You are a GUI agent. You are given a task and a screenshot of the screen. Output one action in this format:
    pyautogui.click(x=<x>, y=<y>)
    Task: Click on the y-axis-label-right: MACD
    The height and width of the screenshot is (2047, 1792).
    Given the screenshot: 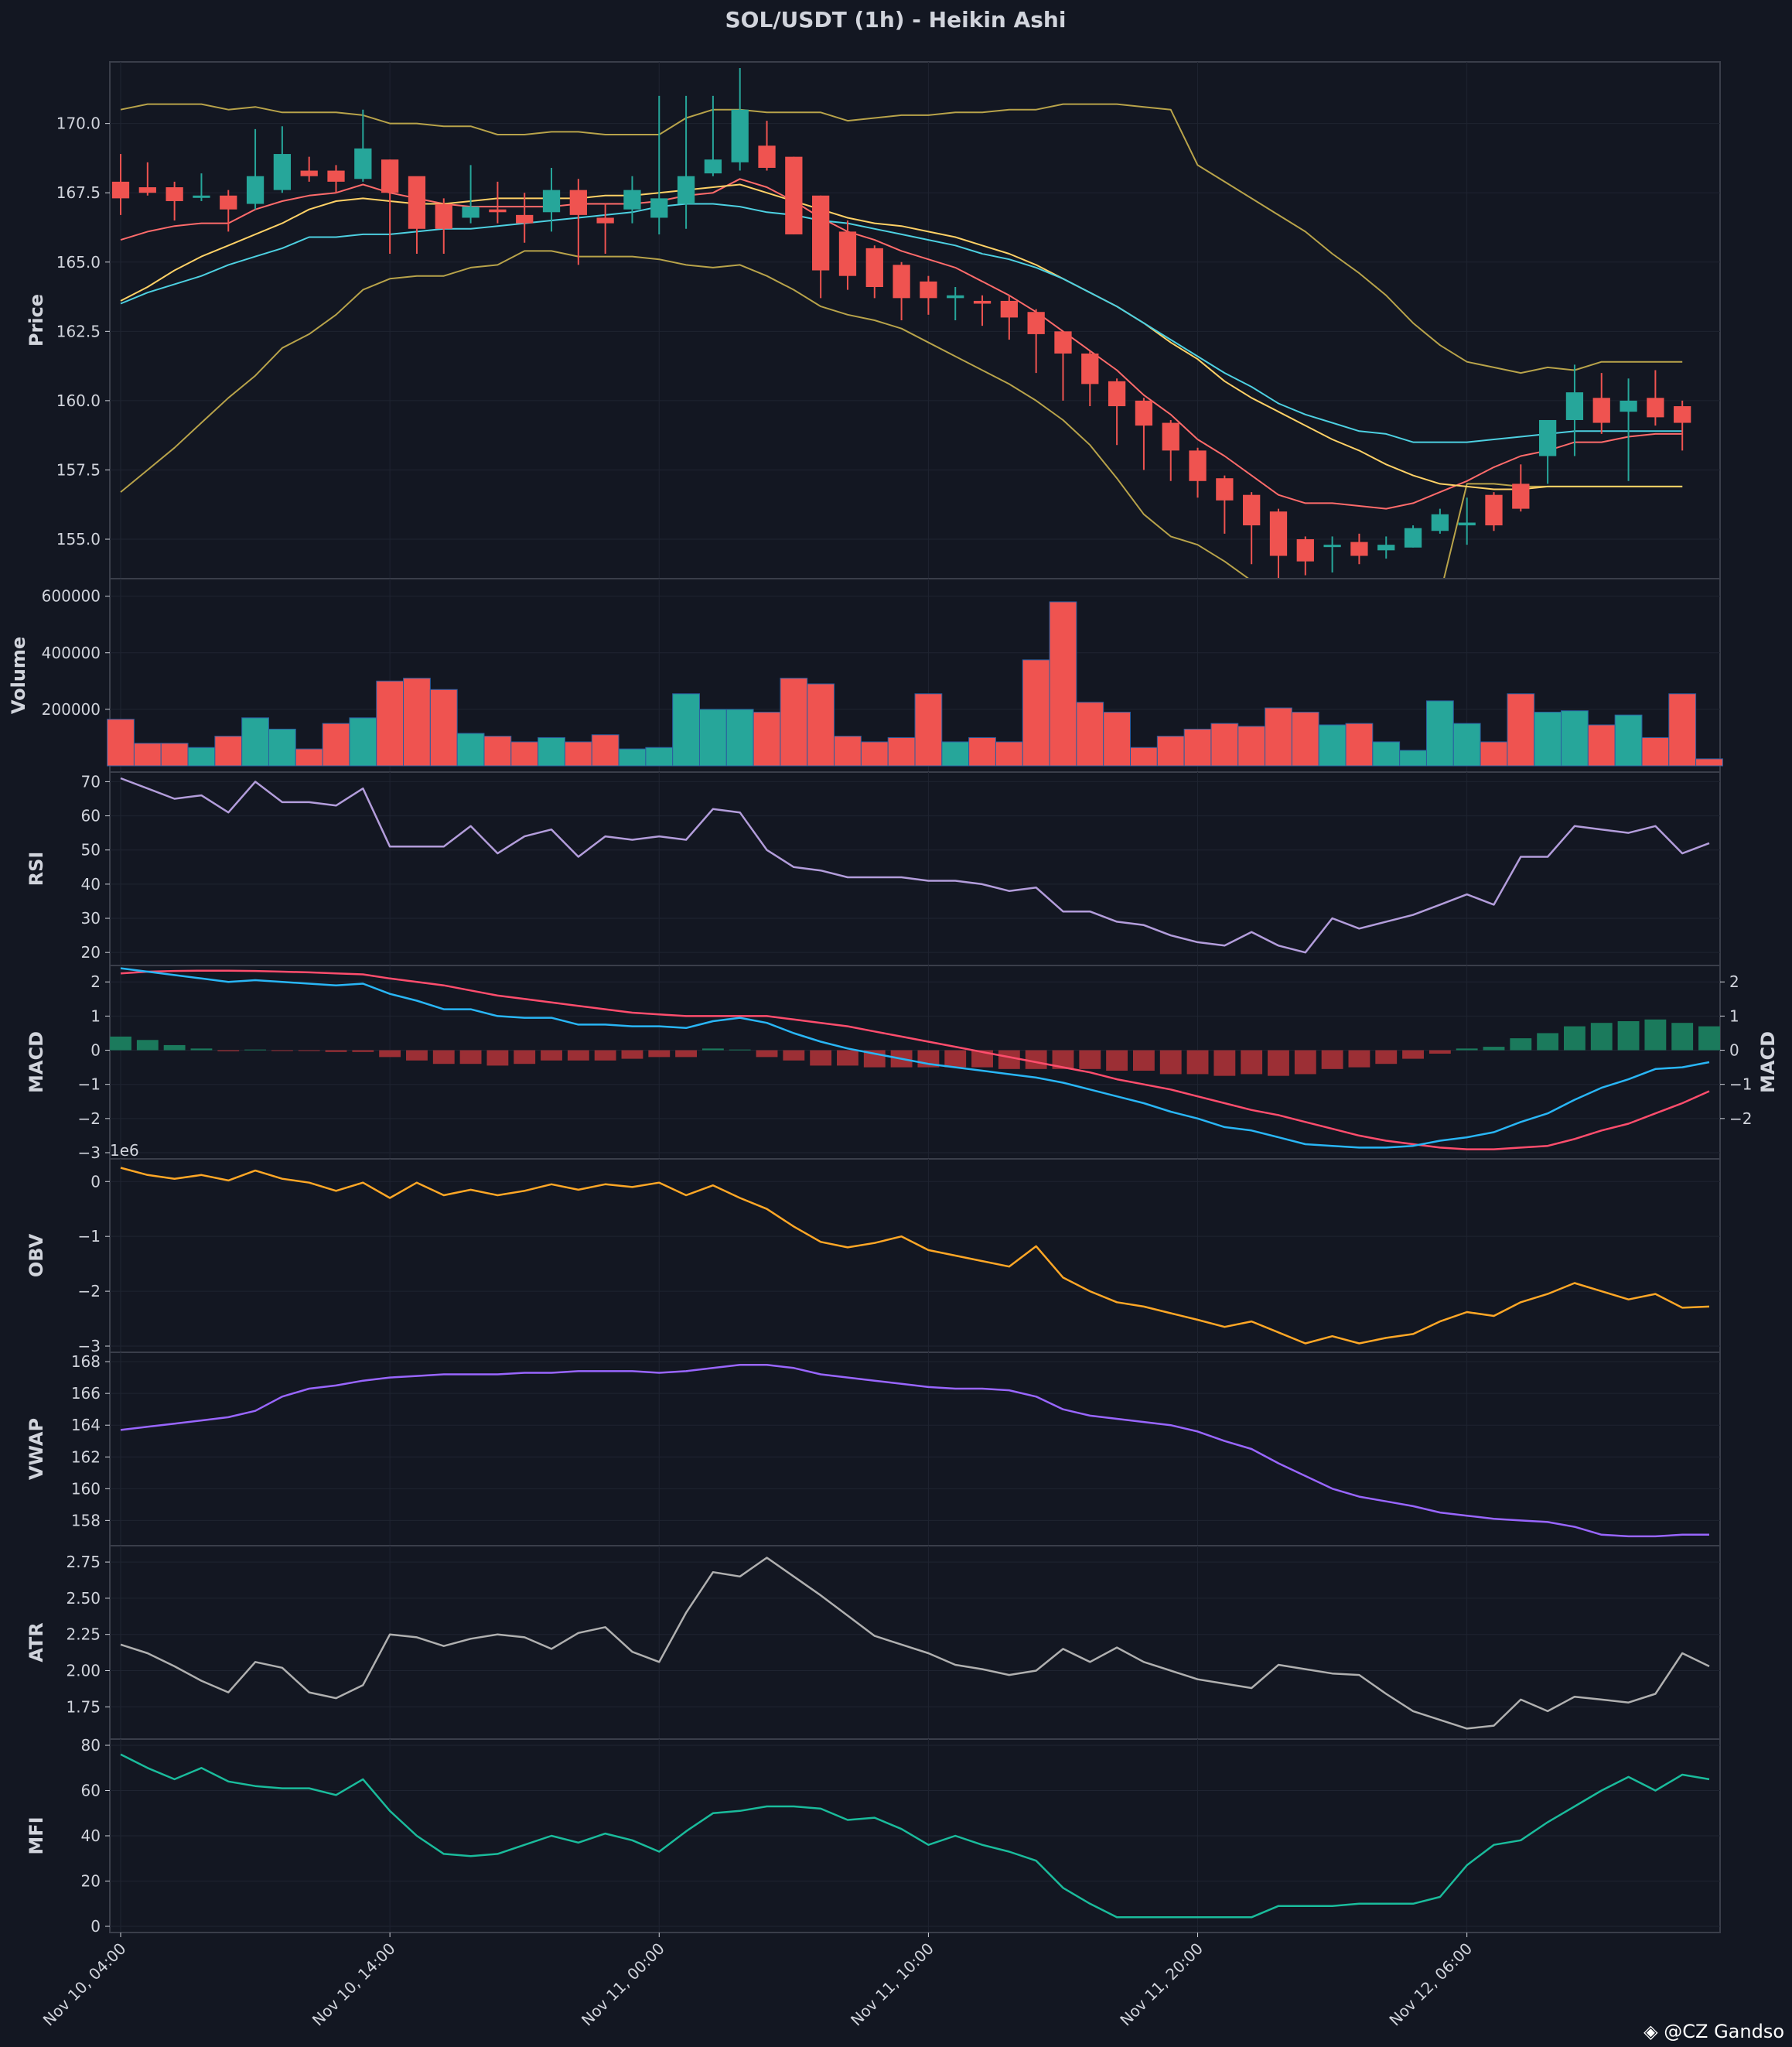 What is the action you would take?
    pyautogui.click(x=1768, y=1062)
    